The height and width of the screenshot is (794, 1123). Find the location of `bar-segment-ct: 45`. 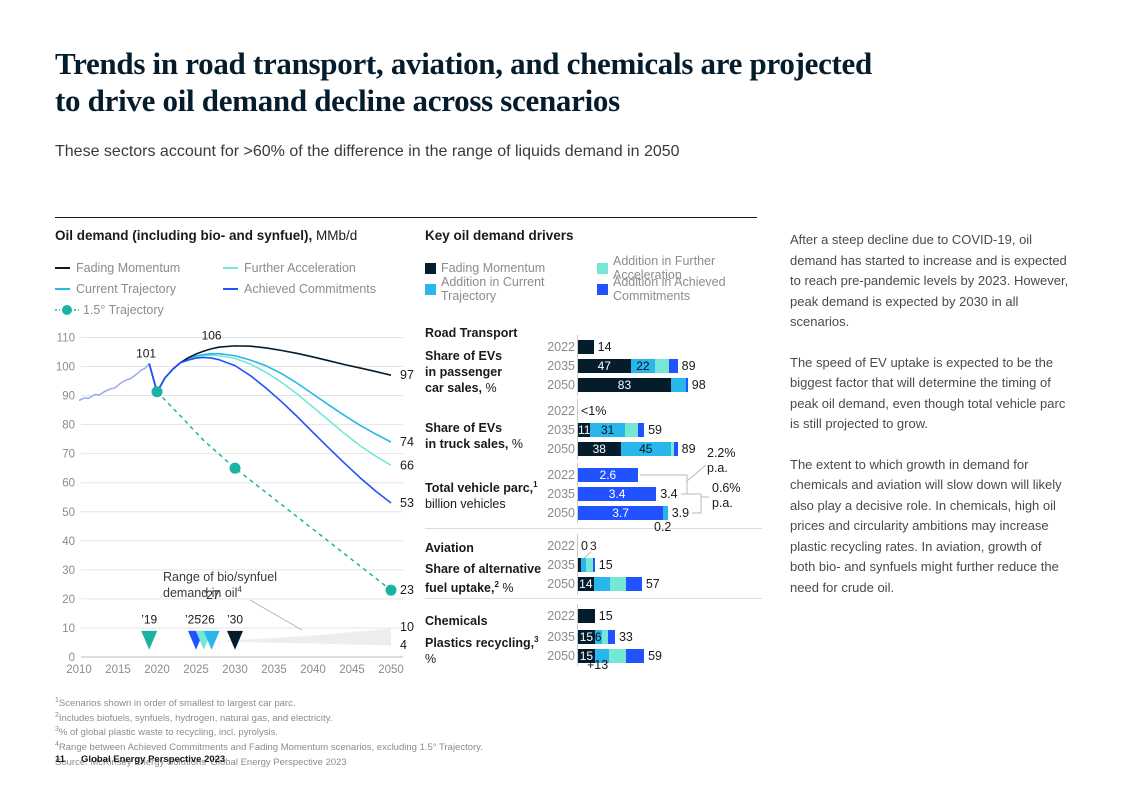

bar-segment-ct: 45 is located at coordinates (645, 449).